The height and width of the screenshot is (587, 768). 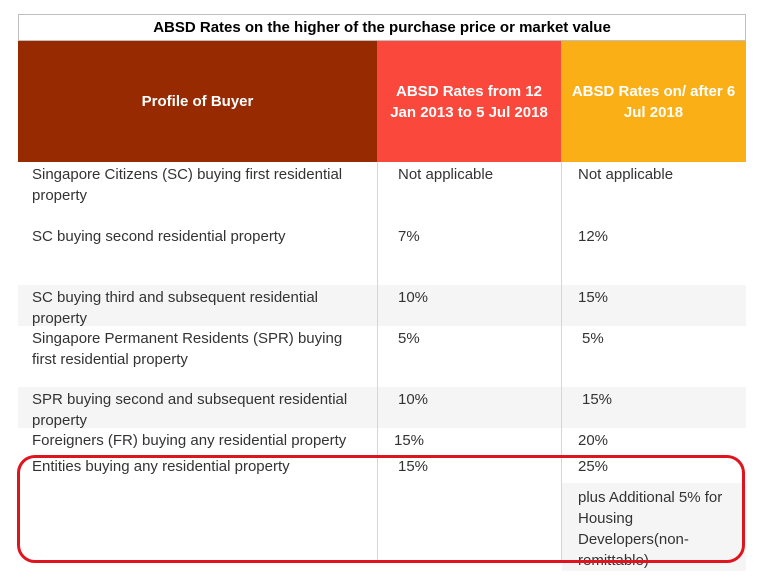 What do you see at coordinates (469, 356) in the screenshot?
I see `rate-2013-cell: 5%` at bounding box center [469, 356].